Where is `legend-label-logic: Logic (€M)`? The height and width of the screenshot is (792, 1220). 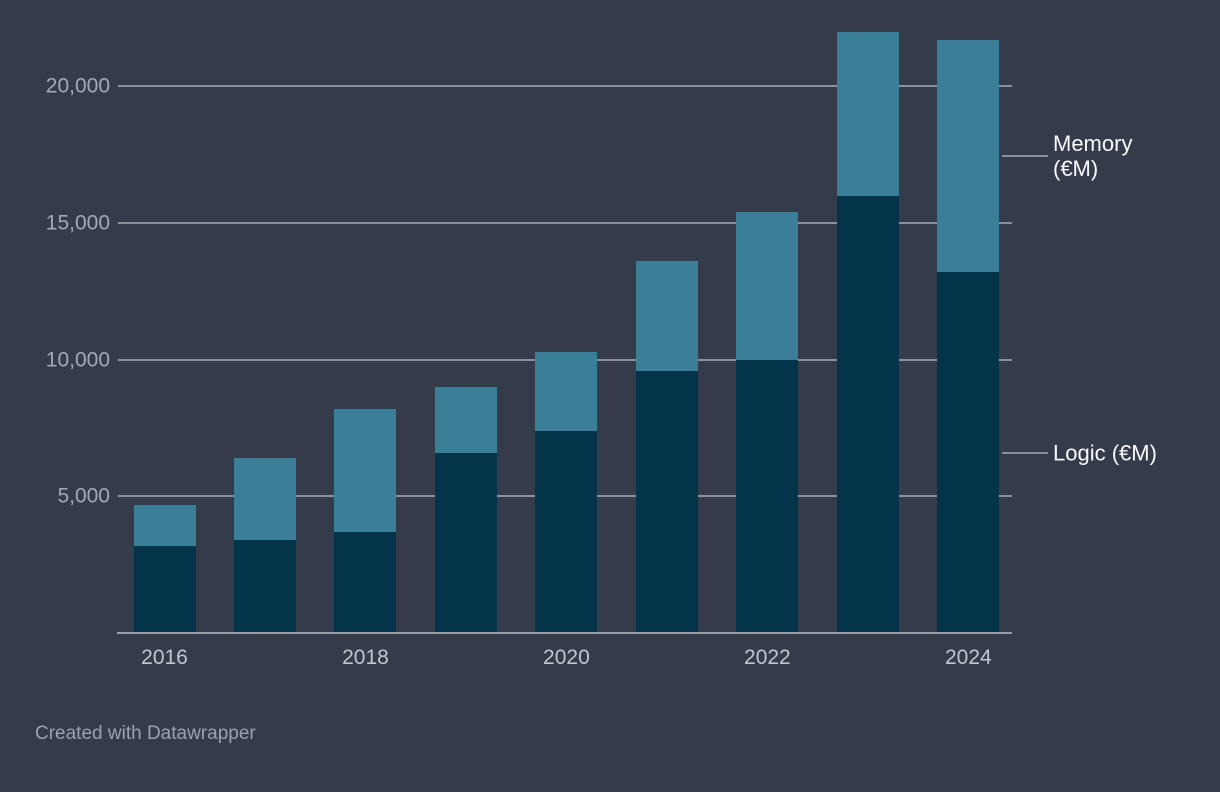 legend-label-logic: Logic (€M) is located at coordinates (1105, 453).